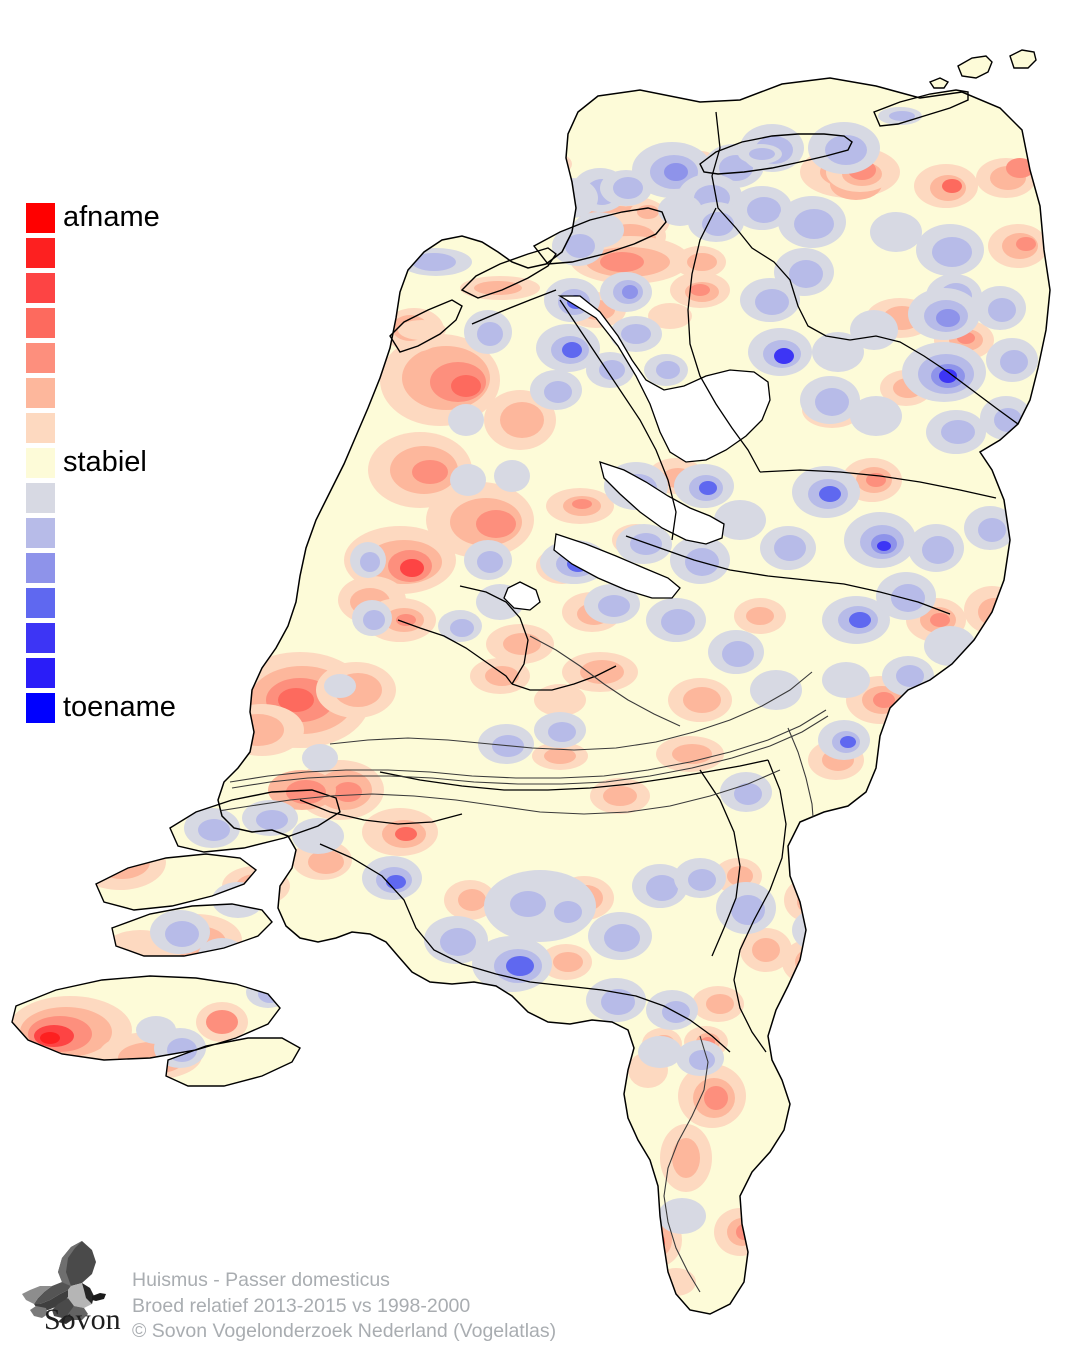 This screenshot has height=1345, width=1074. What do you see at coordinates (105, 462) in the screenshot?
I see `legend-label-stabiel: stabiel` at bounding box center [105, 462].